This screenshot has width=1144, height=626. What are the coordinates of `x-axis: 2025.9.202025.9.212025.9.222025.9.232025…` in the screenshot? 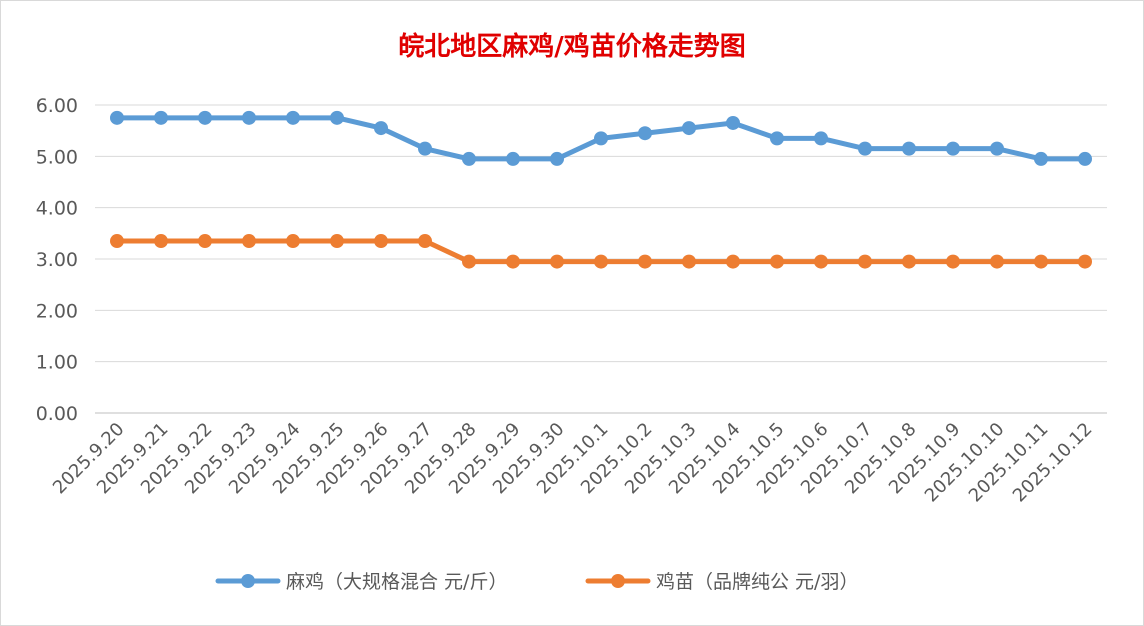 It's located at (573, 463).